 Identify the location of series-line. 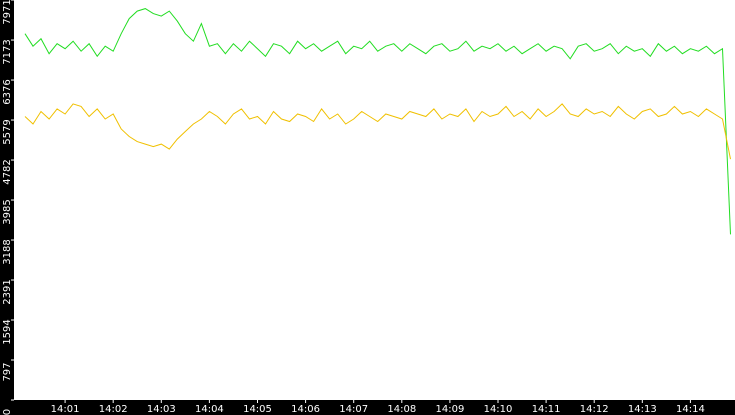
(377, 131).